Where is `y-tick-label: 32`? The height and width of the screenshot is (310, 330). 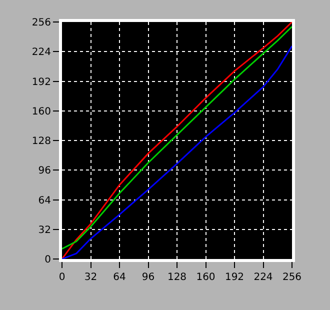
y-tick-label: 32 is located at coordinates (44, 230).